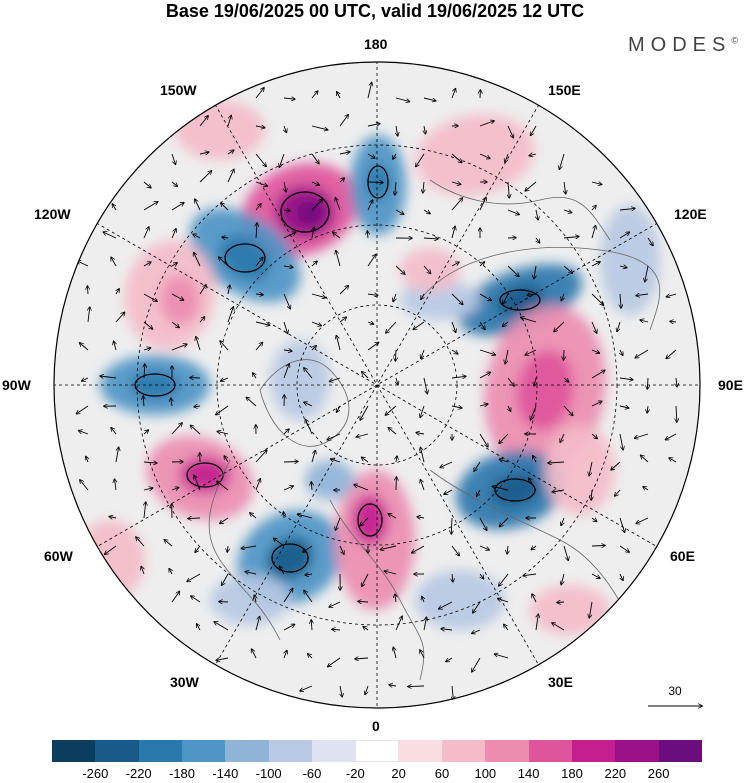 Image resolution: width=750 pixels, height=783 pixels. I want to click on contour, so click(515, 490).